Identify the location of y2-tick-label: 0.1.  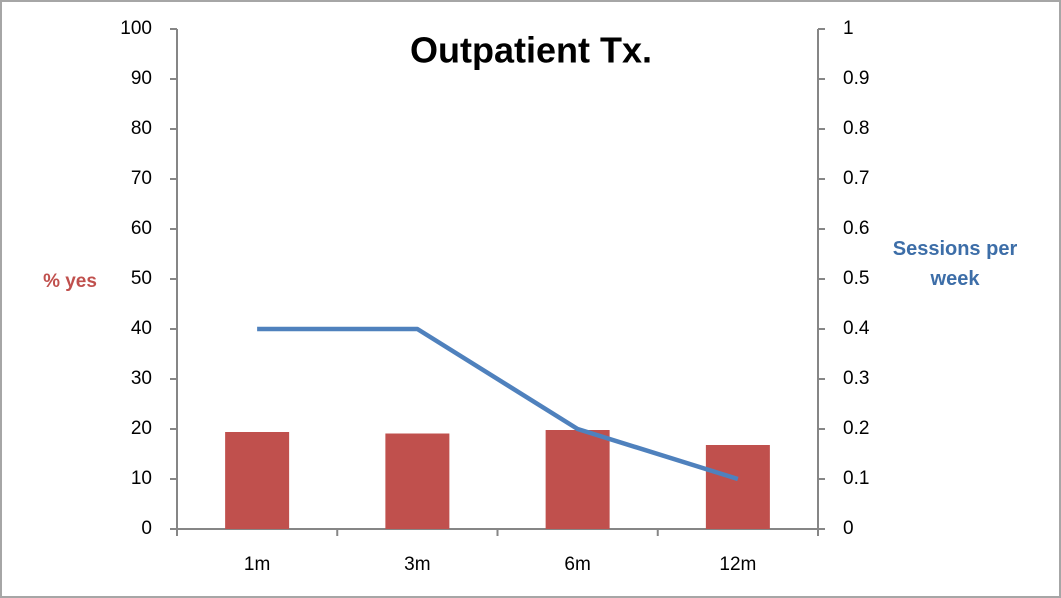
(856, 478).